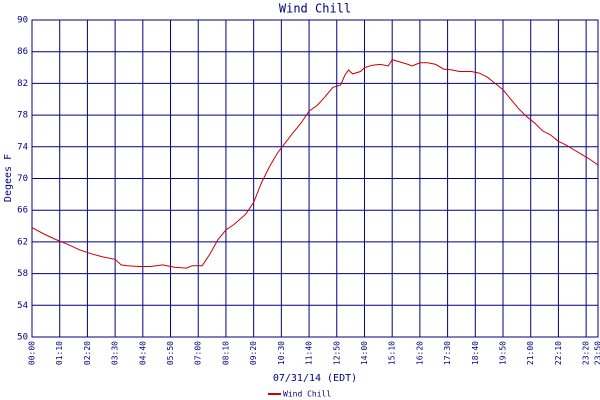 The width and height of the screenshot is (600, 400). What do you see at coordinates (309, 353) in the screenshot?
I see `x-tick-label: 11:40` at bounding box center [309, 353].